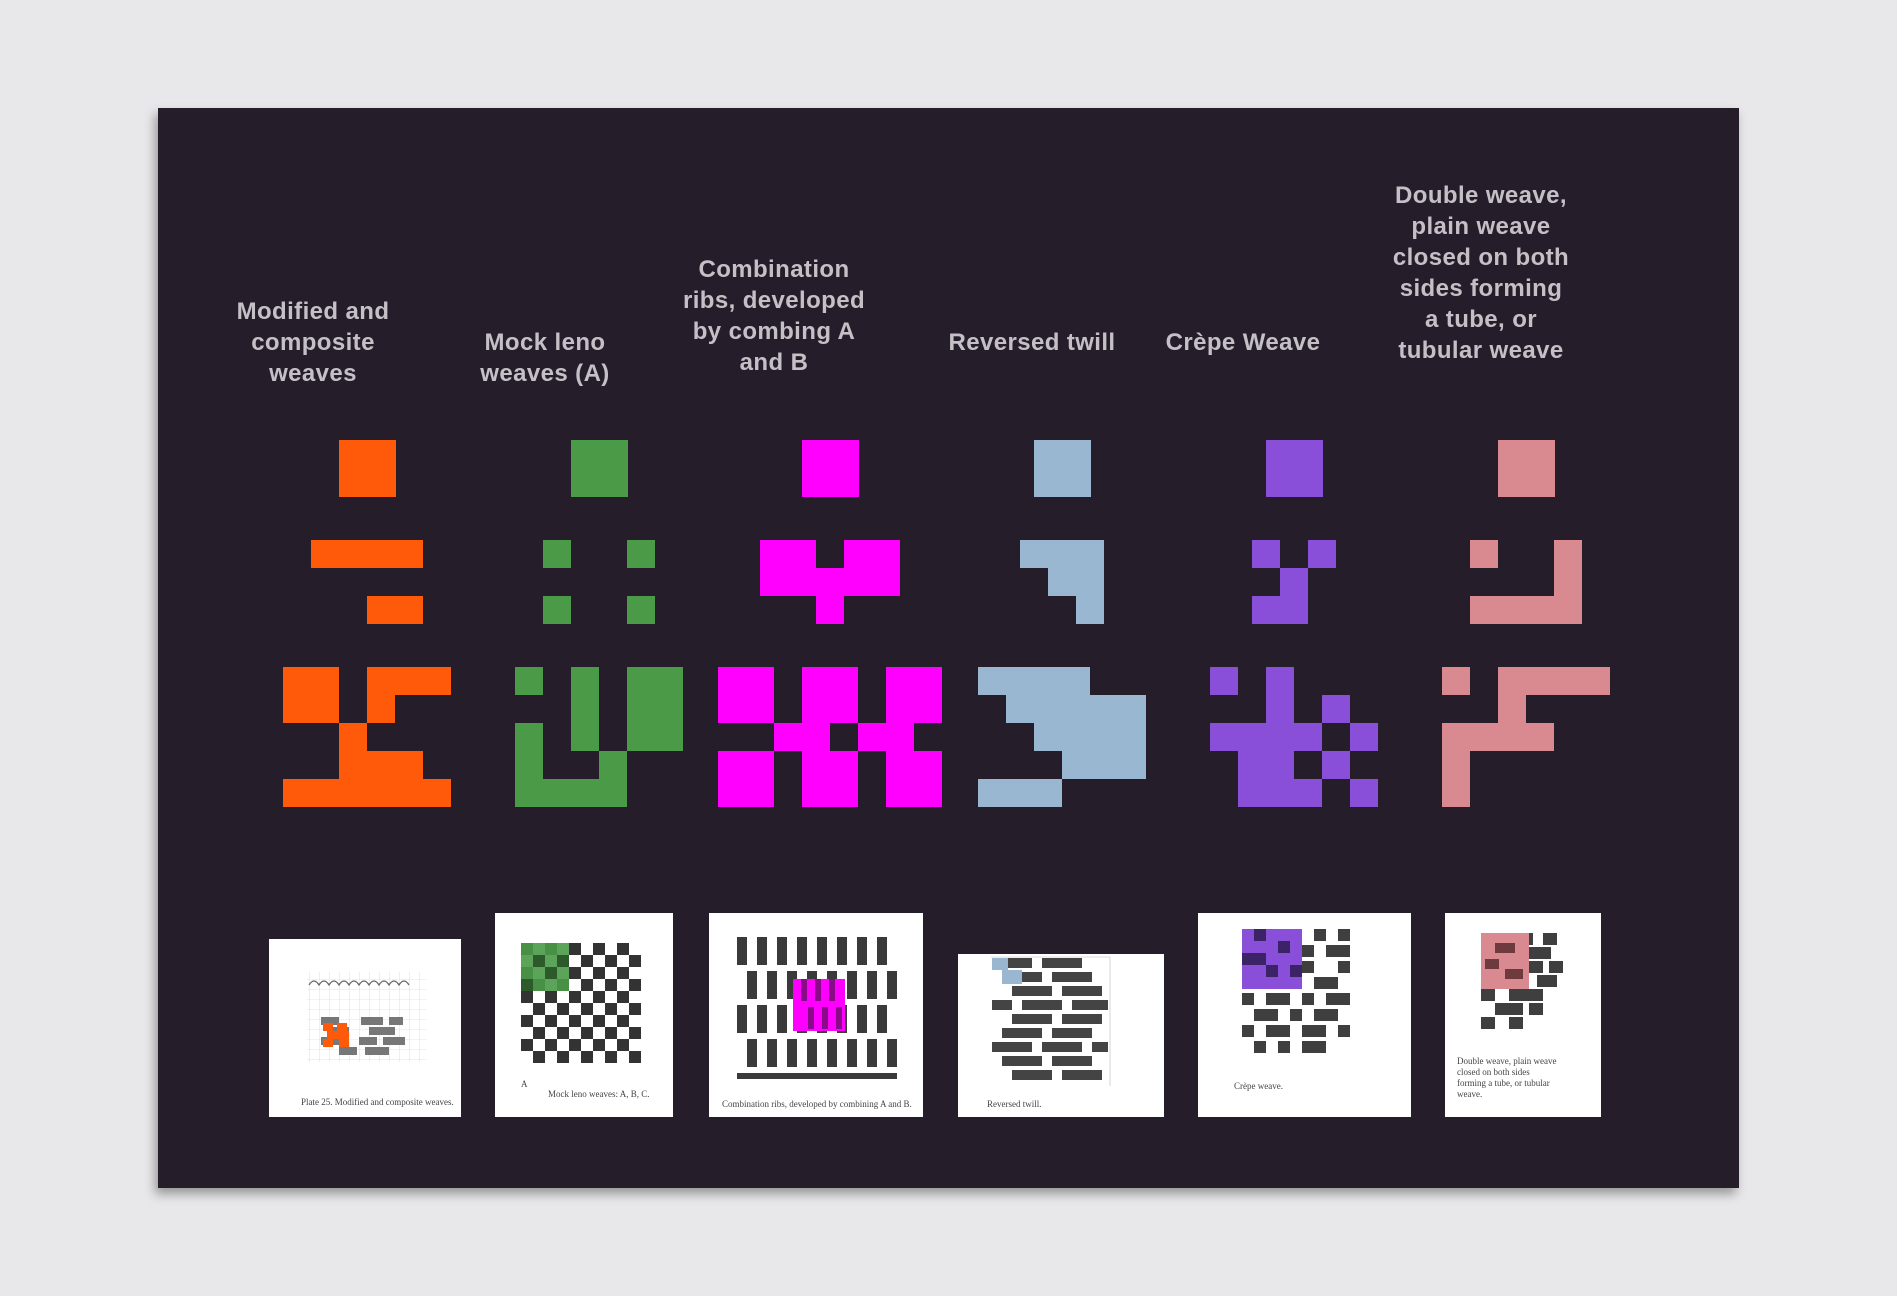  Describe the element at coordinates (1296, 991) in the screenshot. I see `scan-crepe-drawing` at that location.